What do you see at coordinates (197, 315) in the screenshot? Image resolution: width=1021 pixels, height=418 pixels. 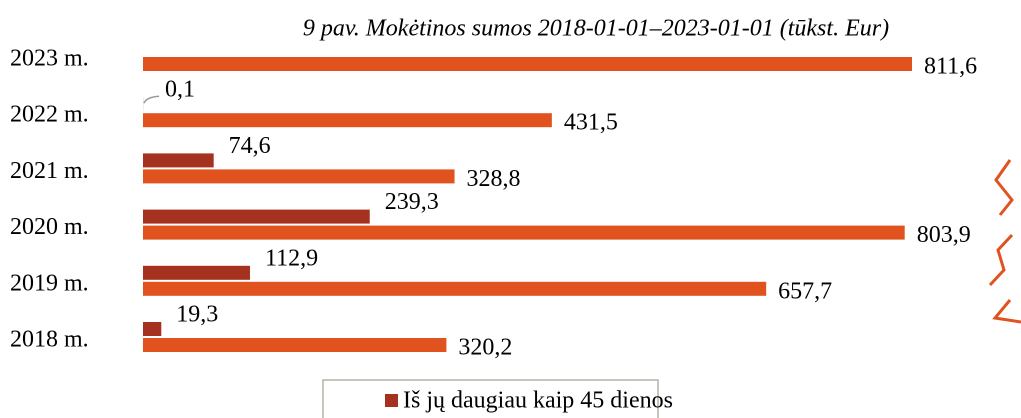 I see `value-label: 19,3` at bounding box center [197, 315].